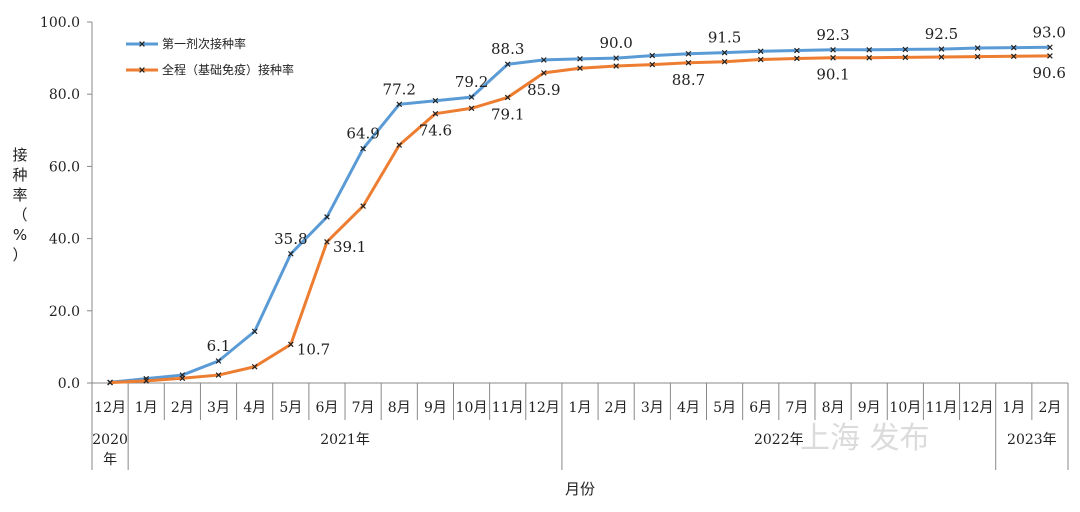  I want to click on legend-label: 全程（基础免疫）接种率, so click(228, 69).